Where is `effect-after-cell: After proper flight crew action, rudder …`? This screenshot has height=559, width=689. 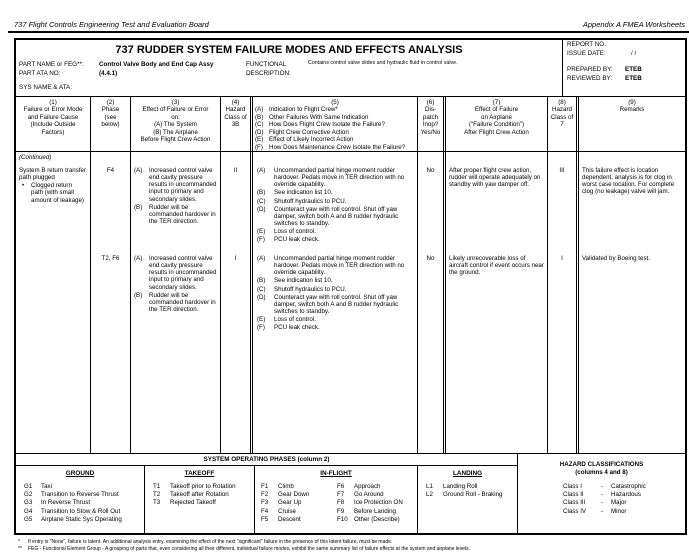 effect-after-cell: After proper flight crew action, rudder … is located at coordinates (495, 178).